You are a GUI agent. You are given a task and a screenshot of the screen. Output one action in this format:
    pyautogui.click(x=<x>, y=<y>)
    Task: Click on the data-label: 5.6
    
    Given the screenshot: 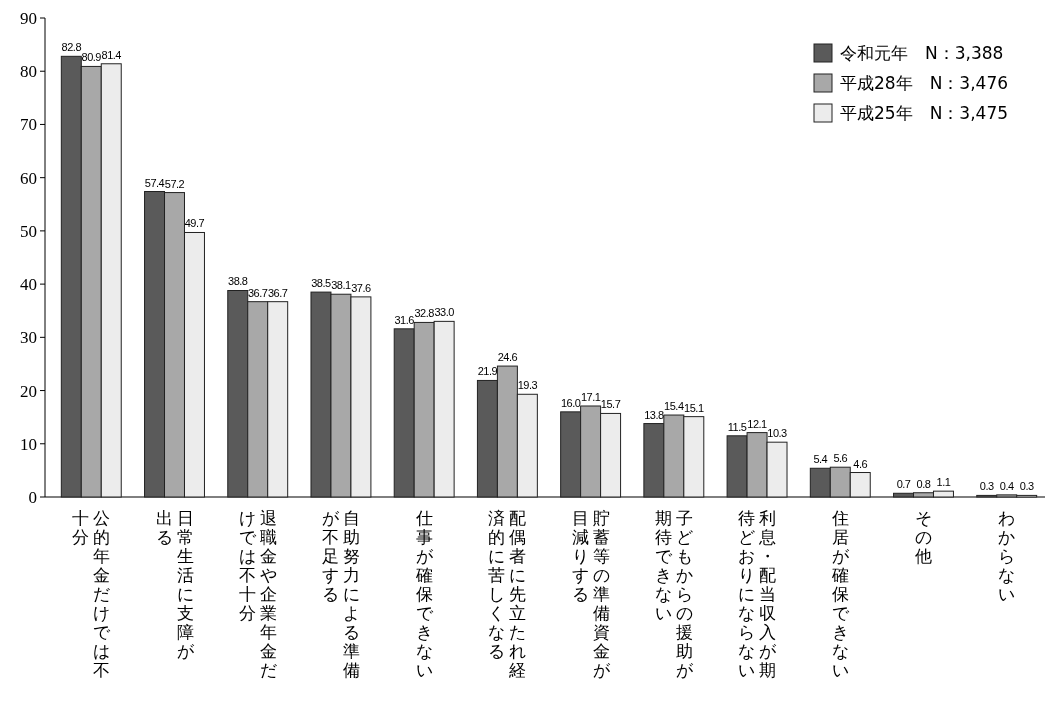 What is the action you would take?
    pyautogui.click(x=840, y=458)
    